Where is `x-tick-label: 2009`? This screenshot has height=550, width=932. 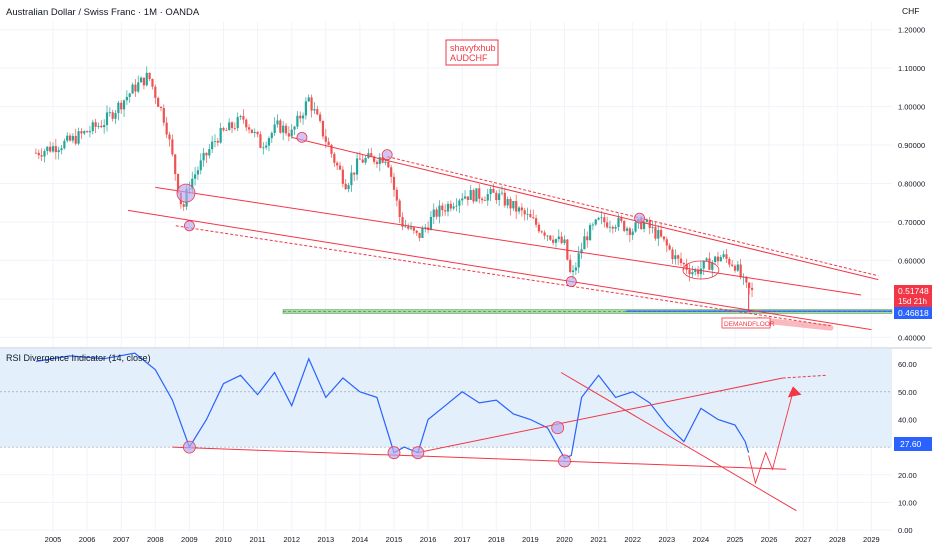 x-tick-label: 2009 is located at coordinates (189, 539).